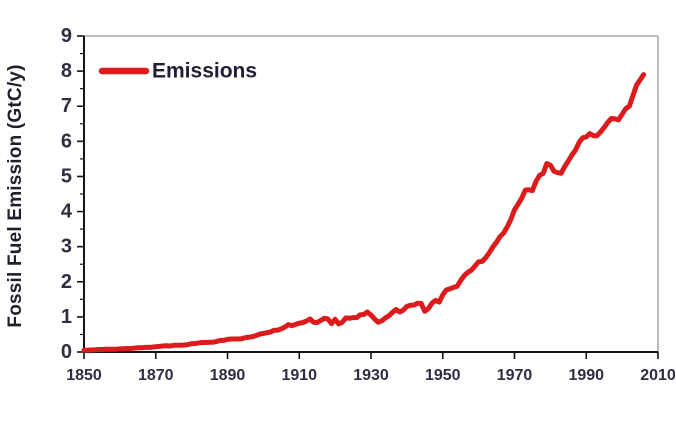 Image resolution: width=676 pixels, height=430 pixels. What do you see at coordinates (15, 195) in the screenshot?
I see `y-axis-title: Fossil Fuel Emission (GtC/y)` at bounding box center [15, 195].